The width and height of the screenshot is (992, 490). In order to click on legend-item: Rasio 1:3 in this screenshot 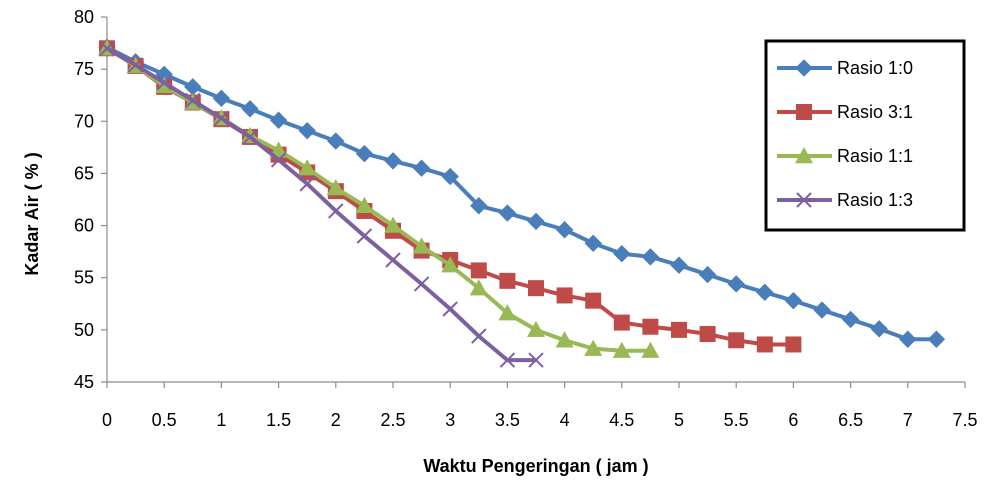, I will do `click(845, 200)`.